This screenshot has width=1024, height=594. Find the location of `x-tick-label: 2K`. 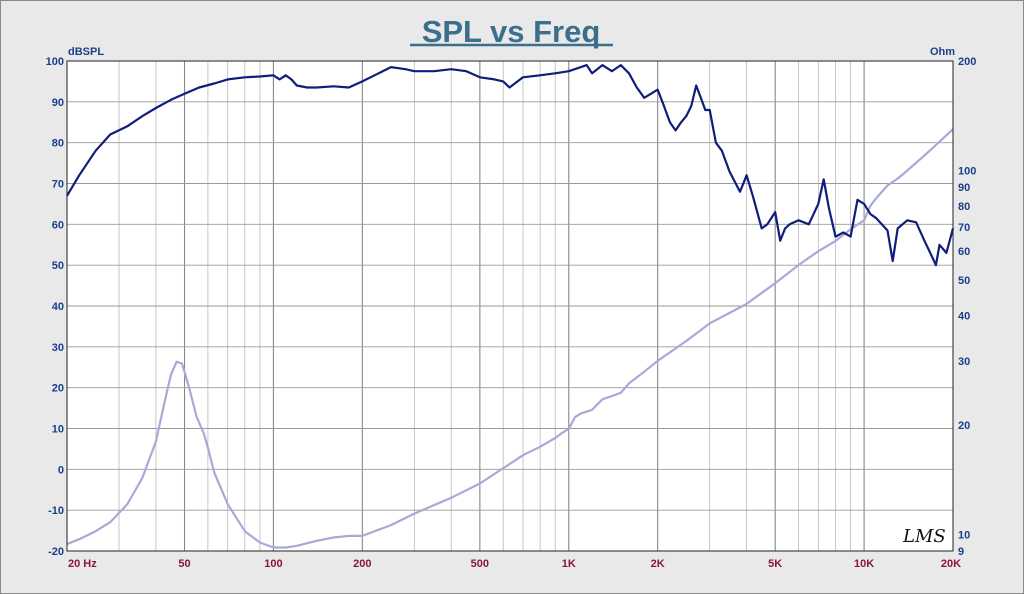

x-tick-label: 2K is located at coordinates (658, 564).